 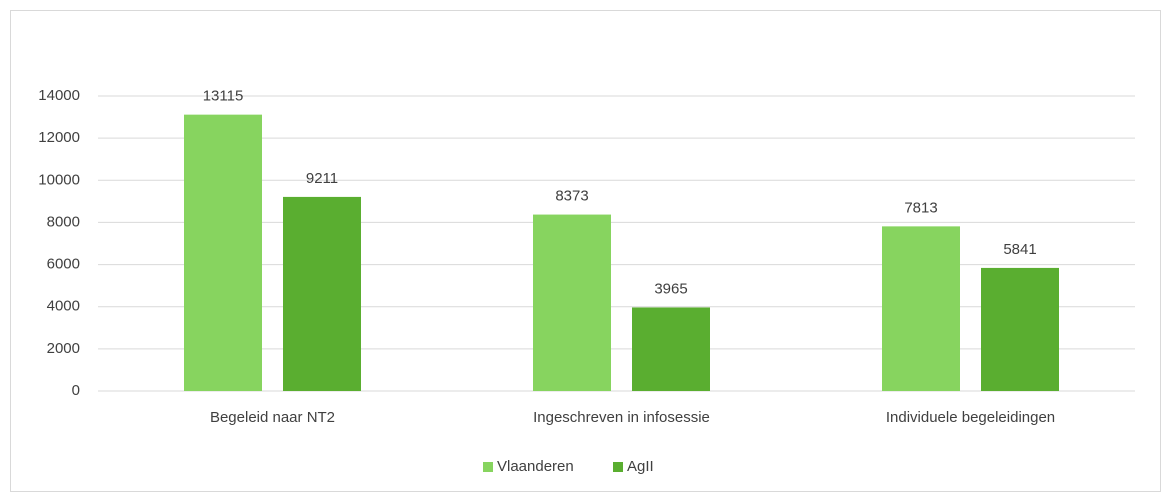 What do you see at coordinates (223, 96) in the screenshot?
I see `value-label: 13115` at bounding box center [223, 96].